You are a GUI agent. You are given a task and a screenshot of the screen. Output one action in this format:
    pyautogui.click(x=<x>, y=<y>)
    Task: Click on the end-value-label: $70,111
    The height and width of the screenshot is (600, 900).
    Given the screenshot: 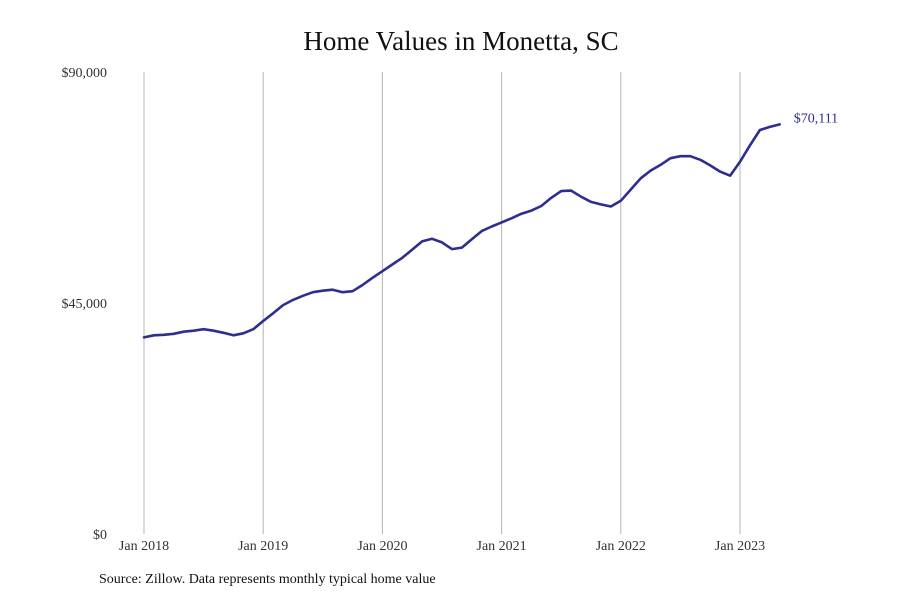 What is the action you would take?
    pyautogui.click(x=816, y=118)
    